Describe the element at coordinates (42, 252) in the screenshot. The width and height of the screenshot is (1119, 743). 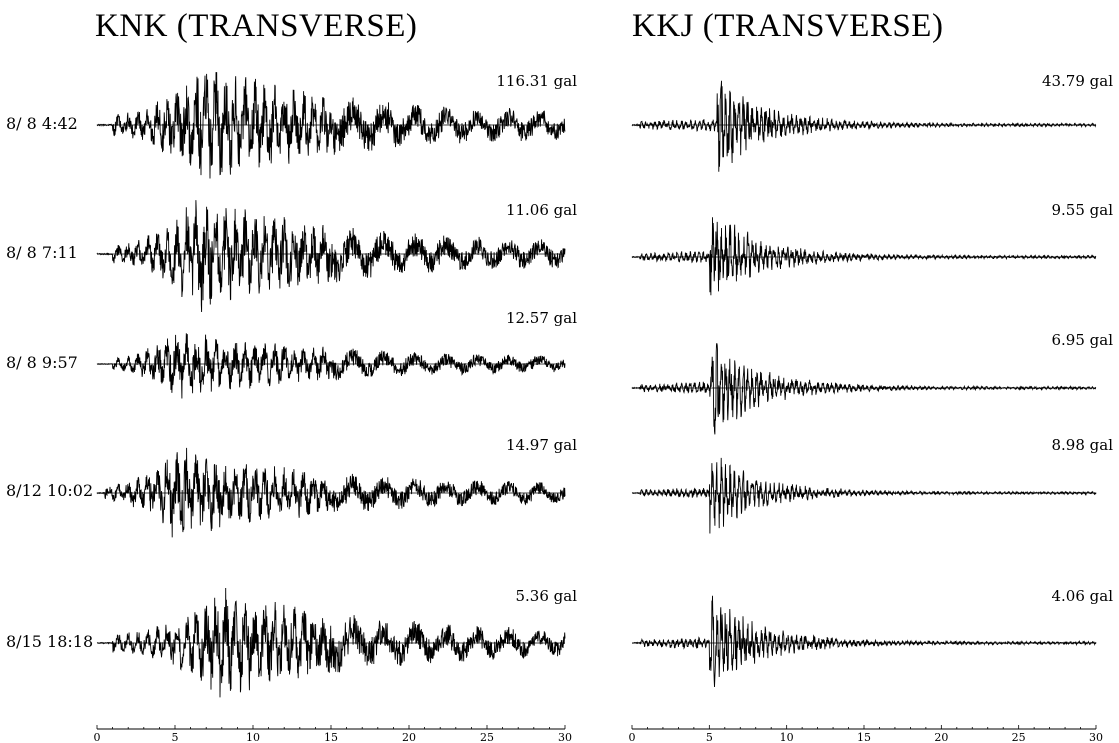
I see `event-label: 8/ 8 7:11` at that location.